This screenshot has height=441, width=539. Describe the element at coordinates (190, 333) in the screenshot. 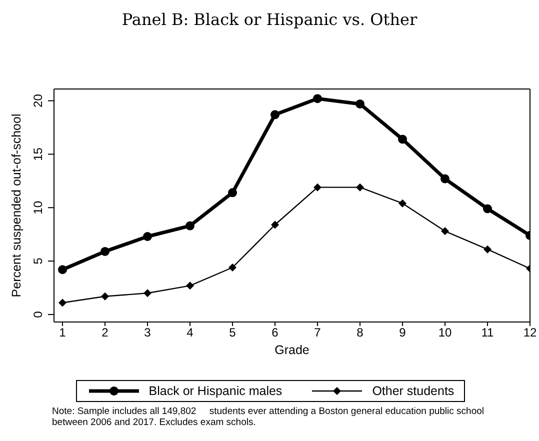

I see `x-tick-label: 4` at that location.